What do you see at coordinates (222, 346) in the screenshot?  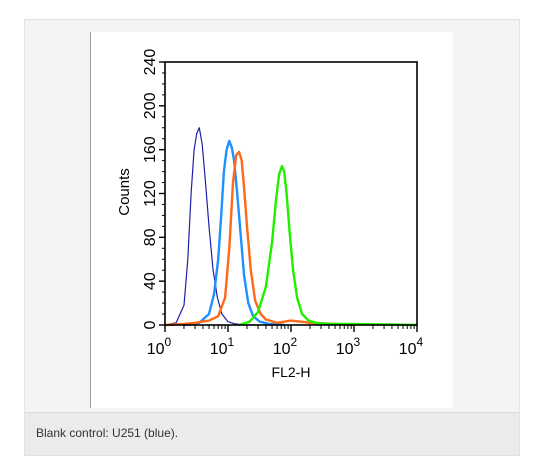 I see `x-tick-label: 10¹` at bounding box center [222, 346].